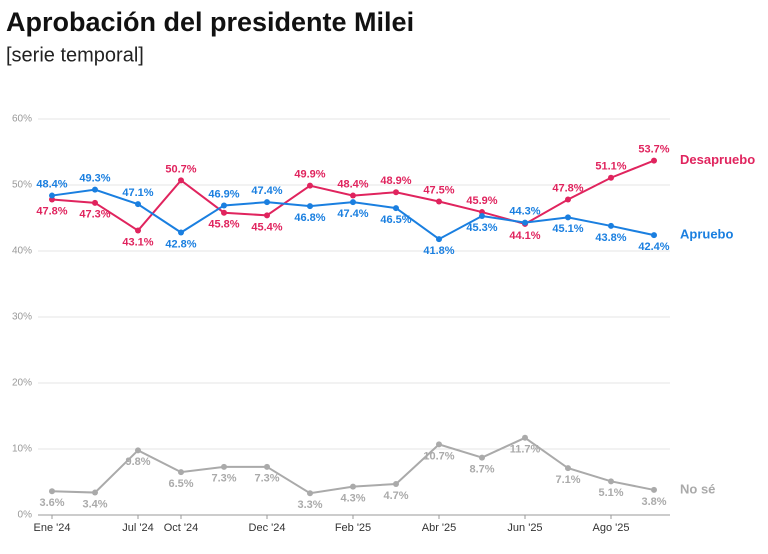 Image resolution: width=768 pixels, height=554 pixels. What do you see at coordinates (309, 175) in the screenshot?
I see `data-label: 49.9%` at bounding box center [309, 175].